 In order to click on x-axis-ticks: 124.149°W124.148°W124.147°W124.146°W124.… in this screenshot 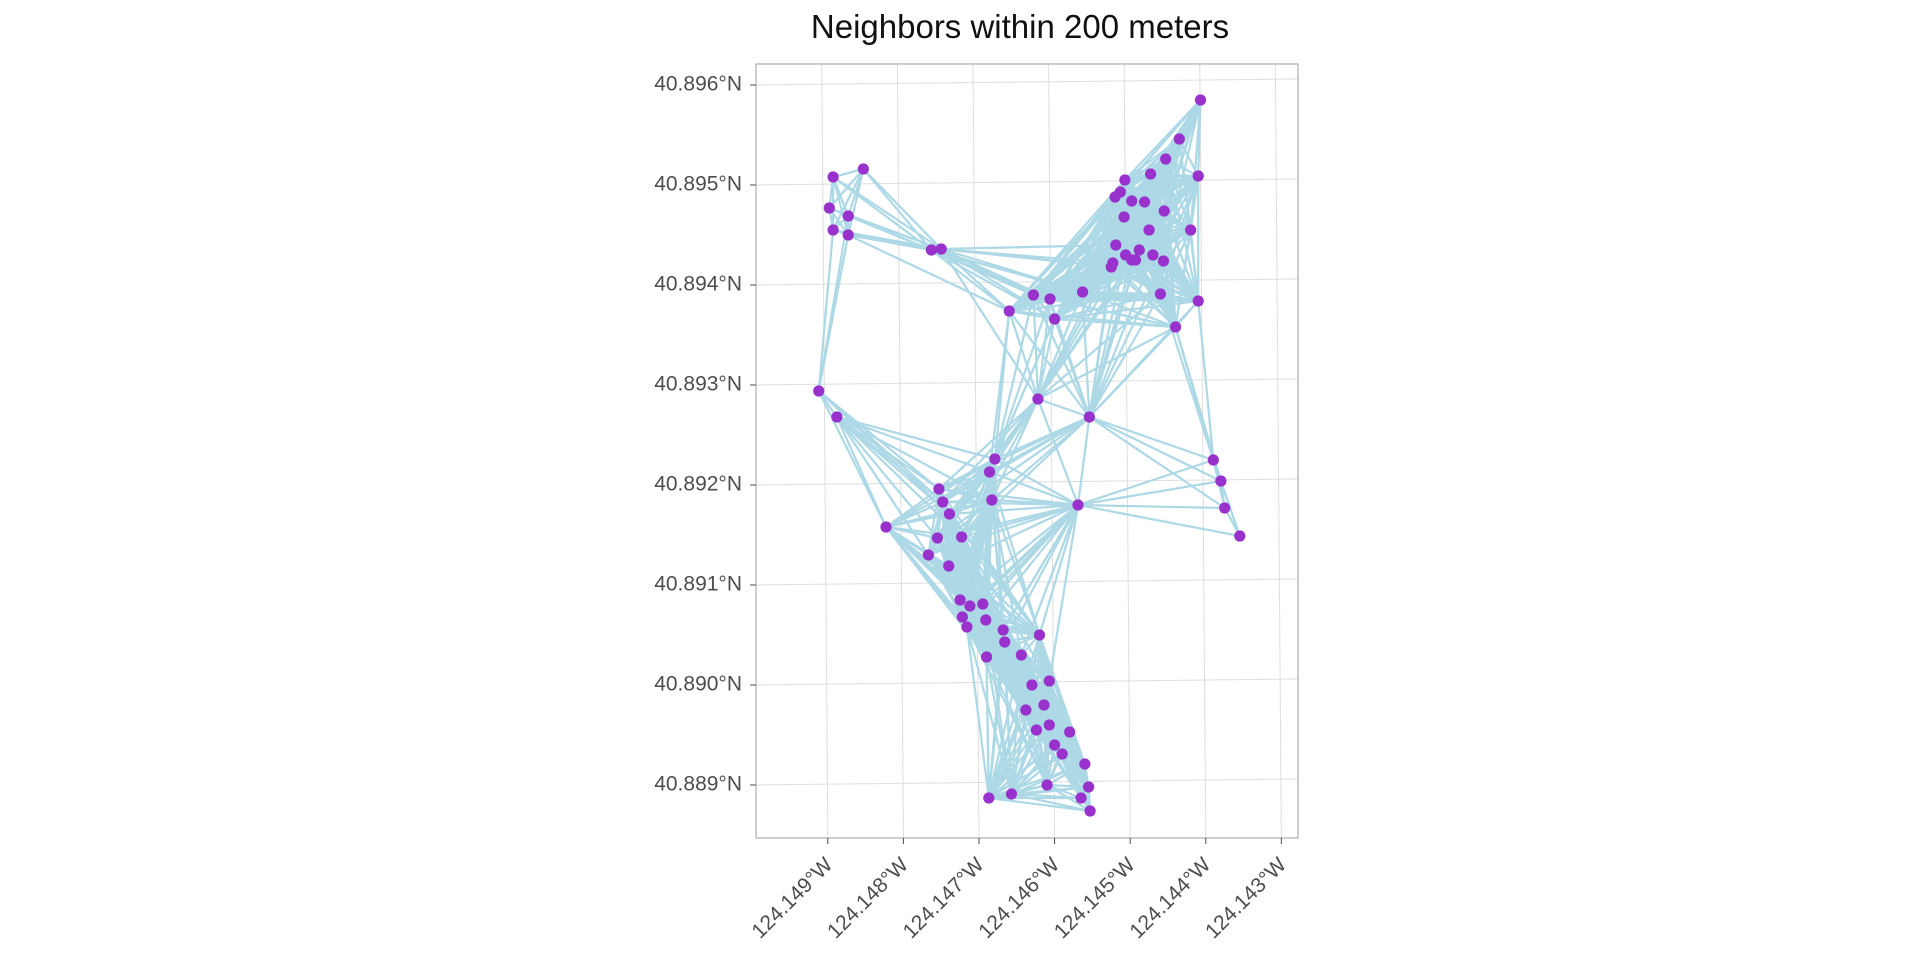, I will do `click(1019, 890)`.